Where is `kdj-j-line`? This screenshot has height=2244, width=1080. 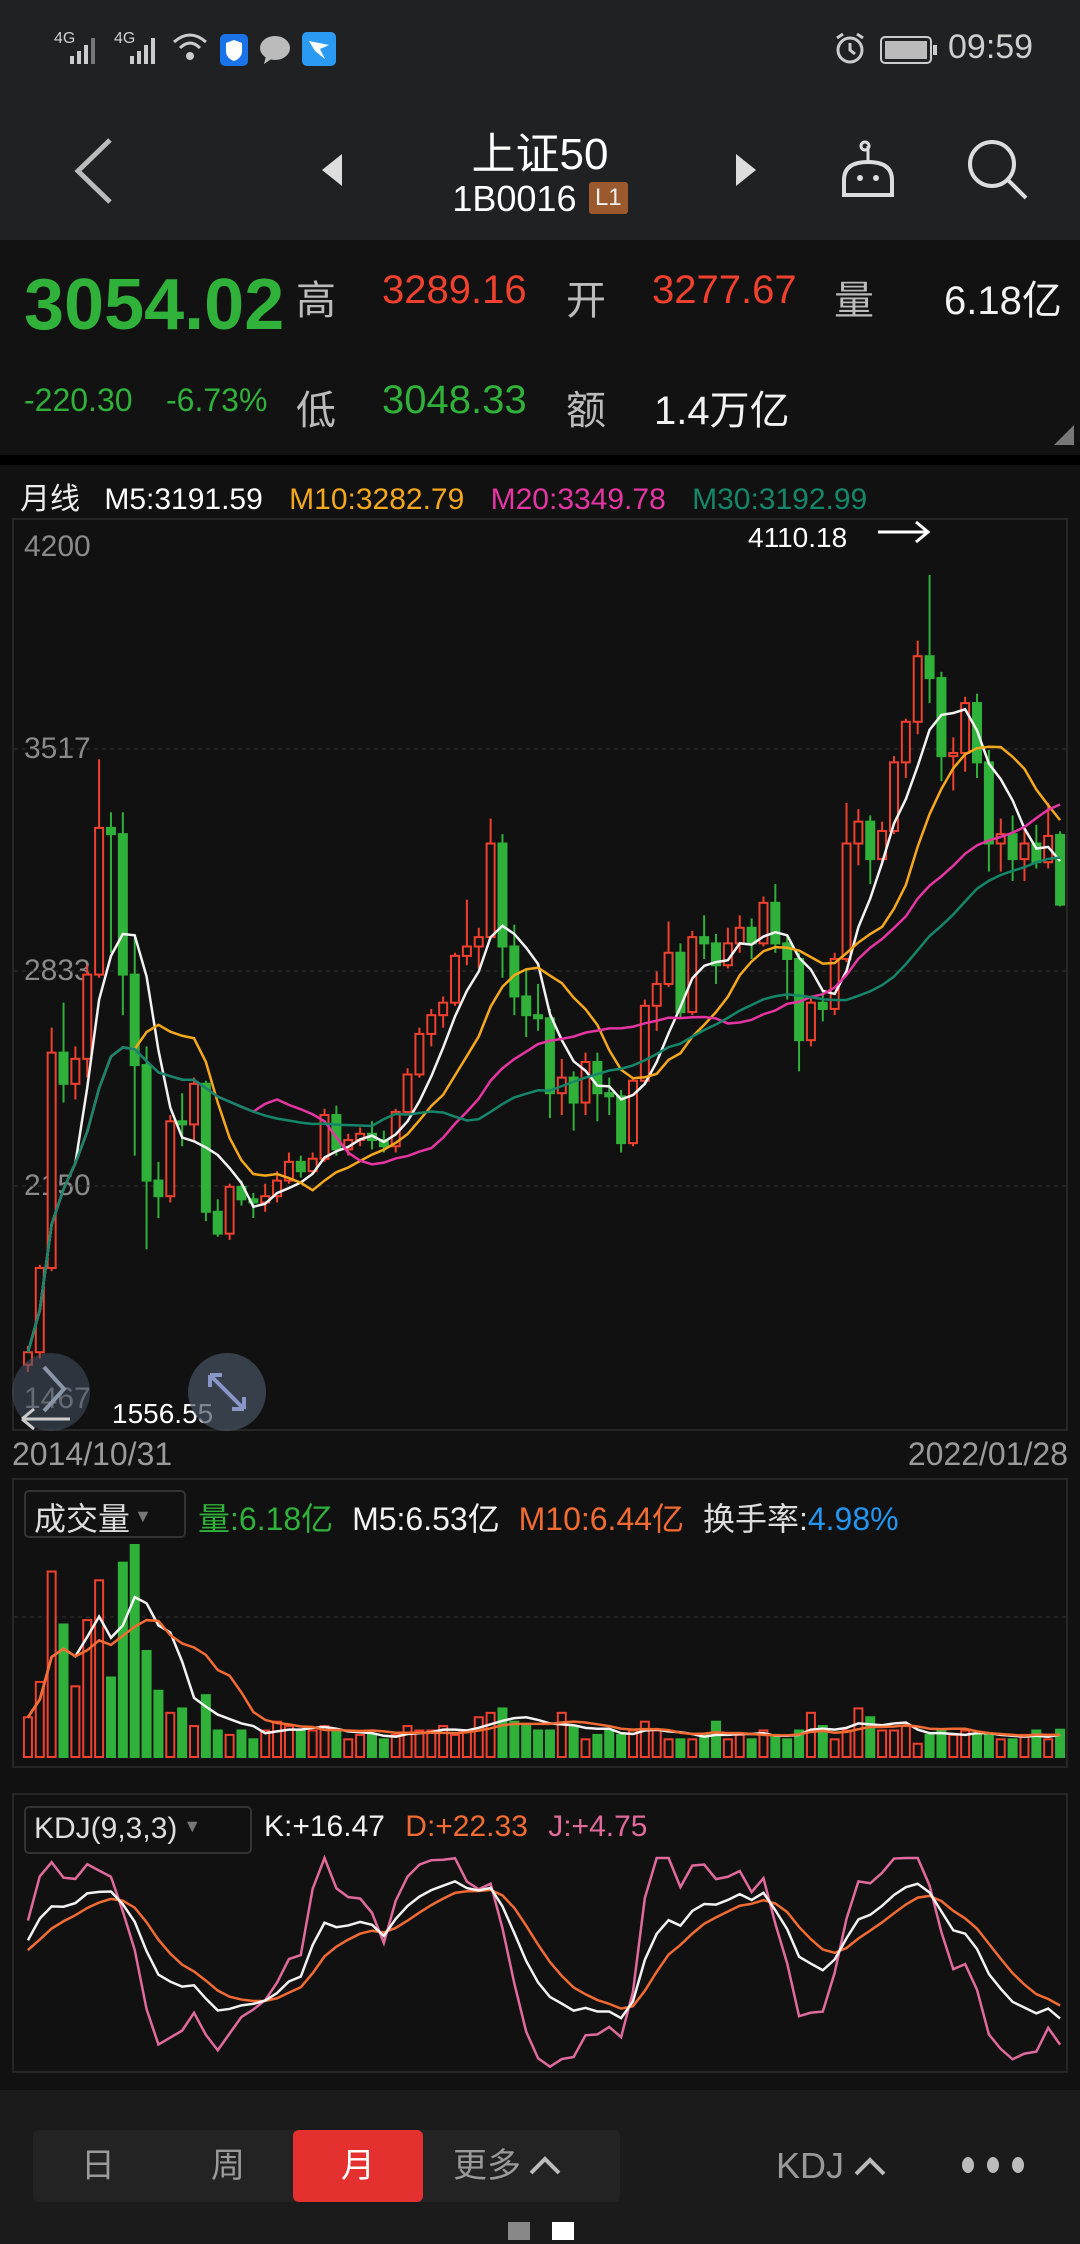 kdj-j-line is located at coordinates (544, 1961).